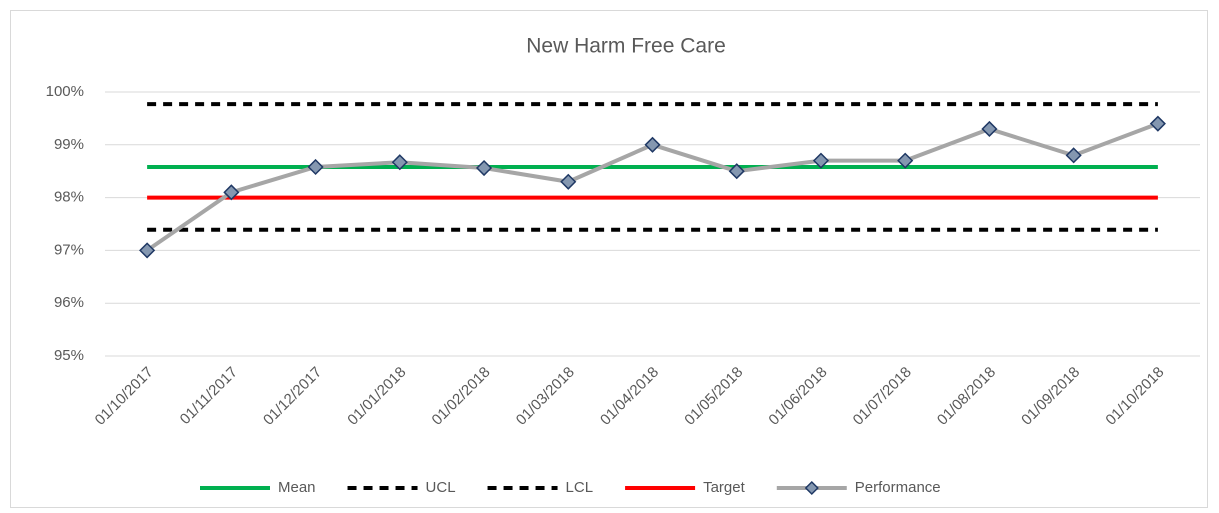  Describe the element at coordinates (811, 488) in the screenshot. I see `legend-marker` at that location.